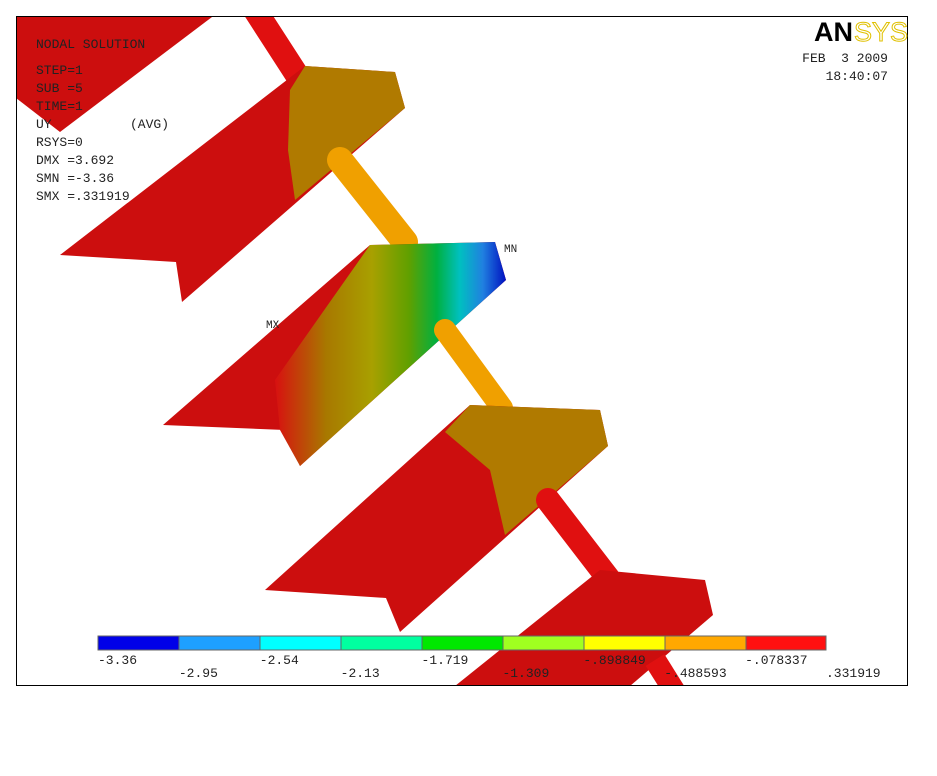 This screenshot has height=776, width=937. I want to click on legend-label: -1.719, so click(445, 660).